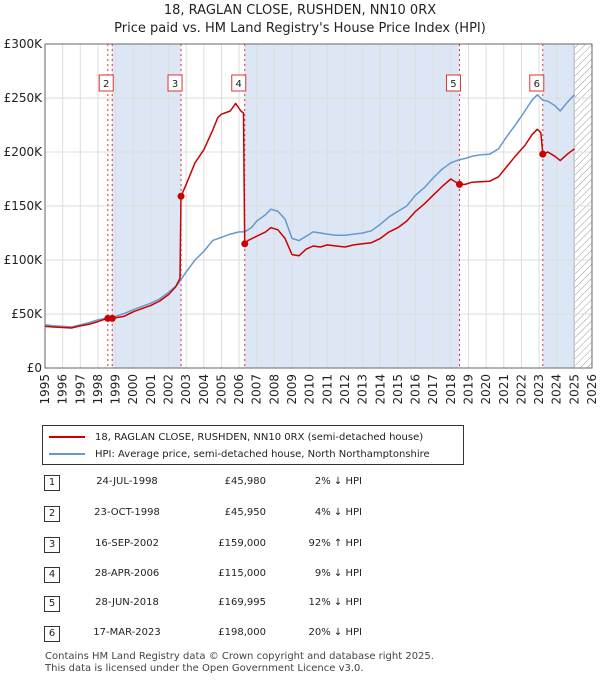  Describe the element at coordinates (335, 632) in the screenshot. I see `transaction-hpi-diff: 20% ↓ HPI` at that location.